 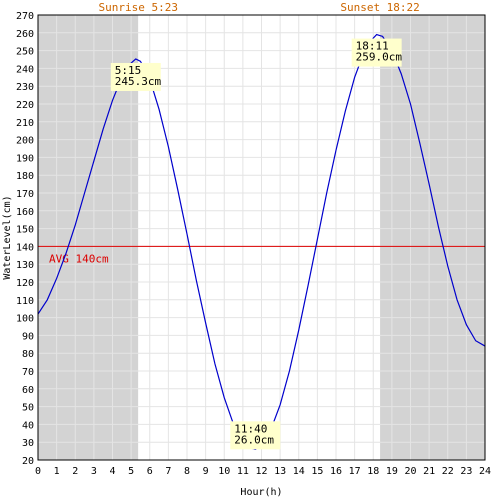 I want to click on y-tick-label: 50, so click(x=28, y=408).